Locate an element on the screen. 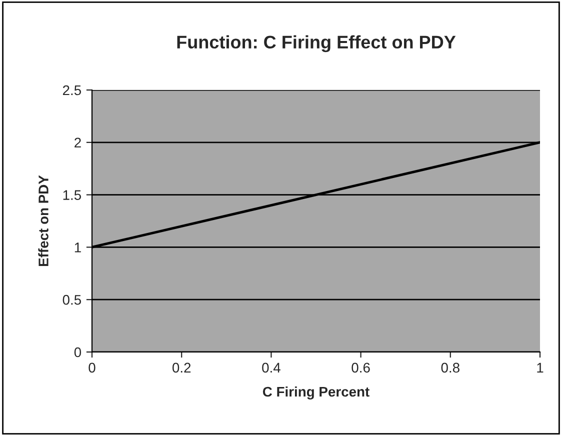  y-tick-label: 2 is located at coordinates (77, 143).